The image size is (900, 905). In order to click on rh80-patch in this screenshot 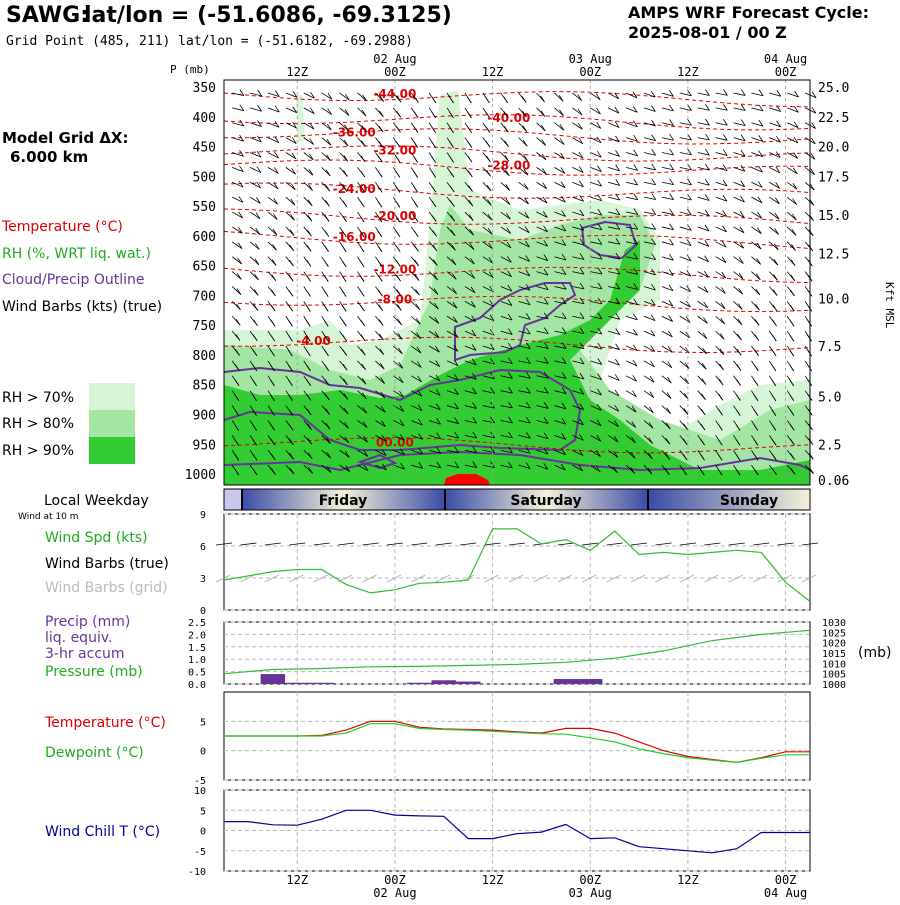, I will do `click(520, 285)`.